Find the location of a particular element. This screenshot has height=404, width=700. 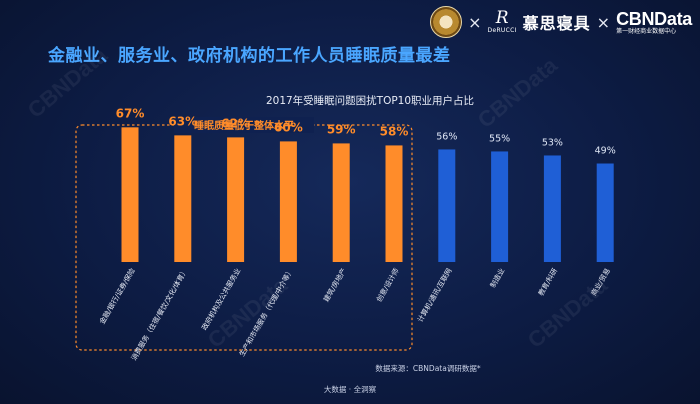

category-tick-label: 政府机构及公共服务业 is located at coordinates (221, 299).